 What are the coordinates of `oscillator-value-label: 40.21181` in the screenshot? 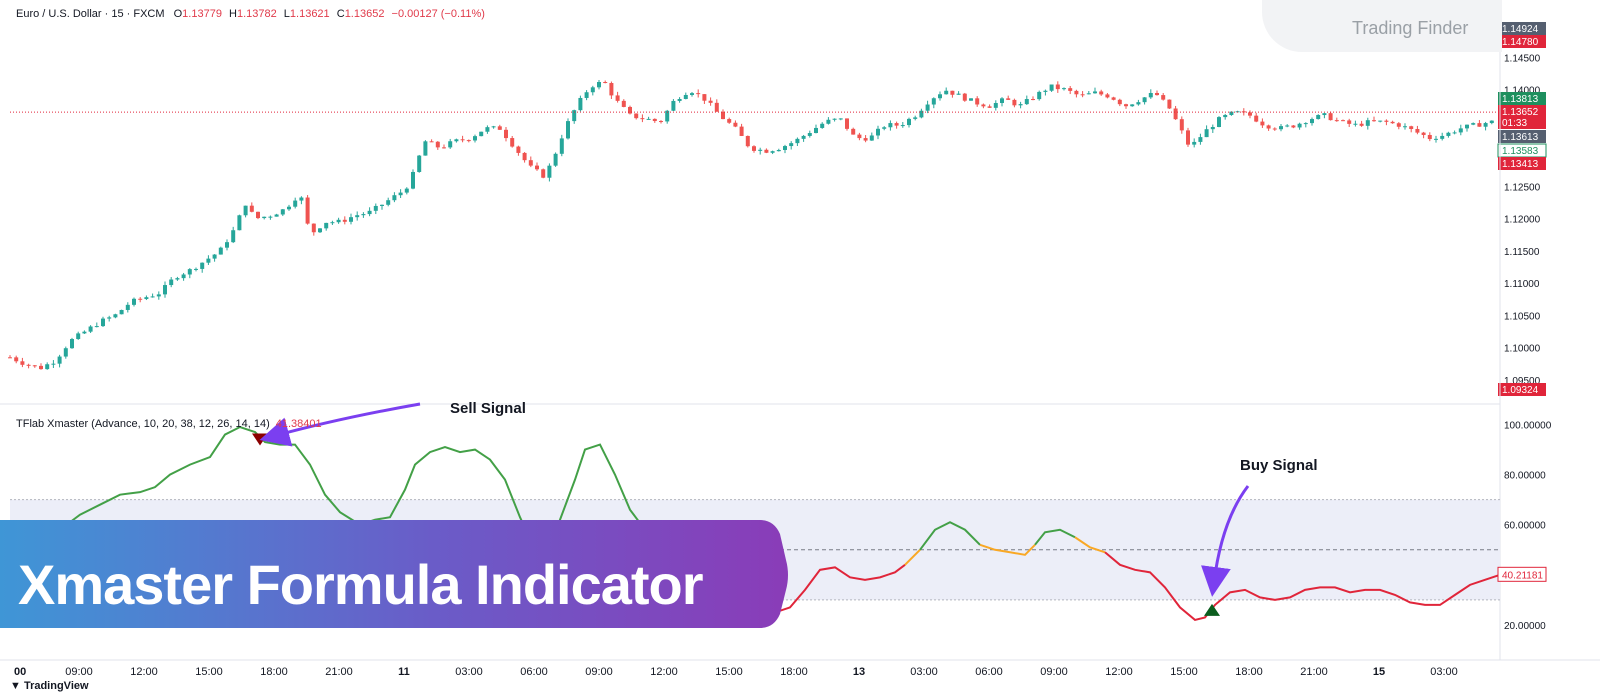 It's located at (1522, 575).